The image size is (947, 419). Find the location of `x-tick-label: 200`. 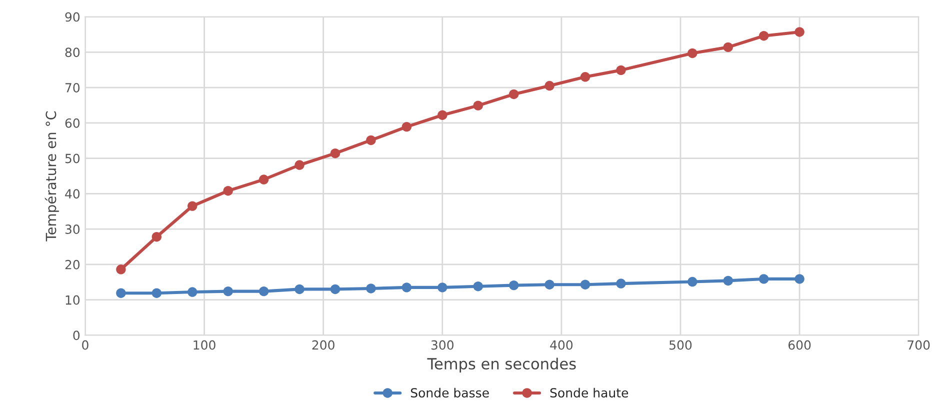

x-tick-label: 200 is located at coordinates (323, 345).